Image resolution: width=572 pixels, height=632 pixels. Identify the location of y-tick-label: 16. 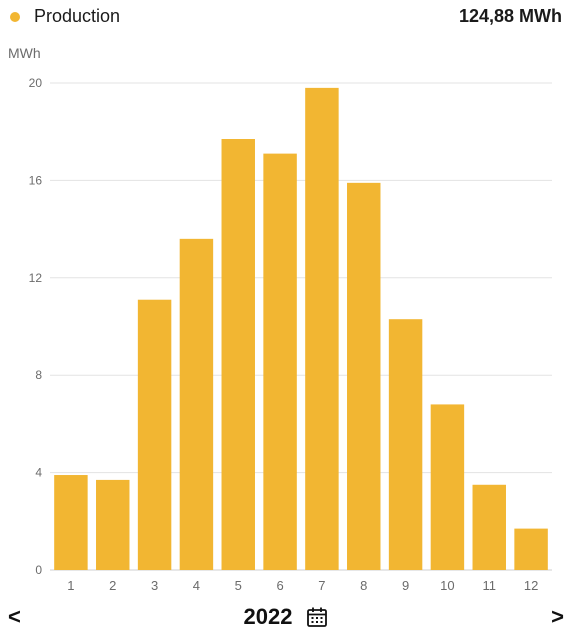
(36, 180).